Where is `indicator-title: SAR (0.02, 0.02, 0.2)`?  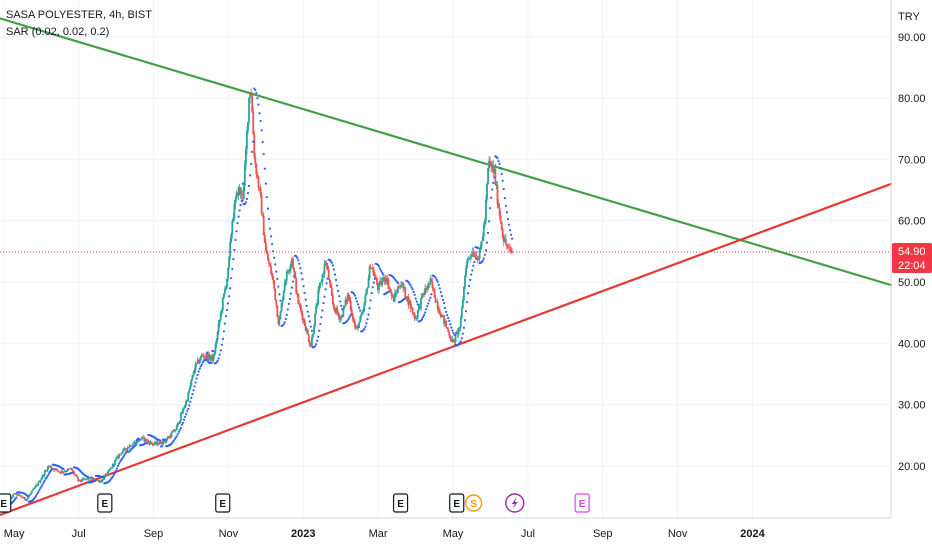 indicator-title: SAR (0.02, 0.02, 0.2) is located at coordinates (58, 32).